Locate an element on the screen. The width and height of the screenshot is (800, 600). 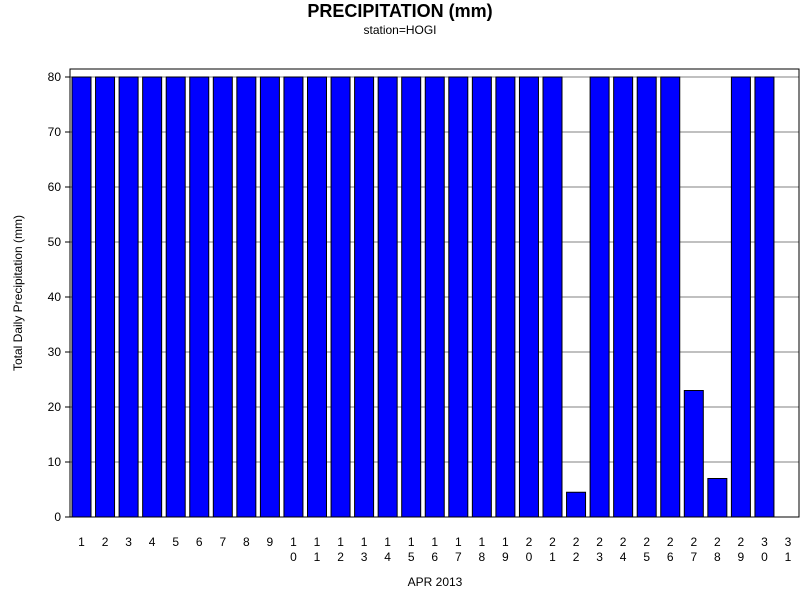
x-tick-label: 2 is located at coordinates (105, 542).